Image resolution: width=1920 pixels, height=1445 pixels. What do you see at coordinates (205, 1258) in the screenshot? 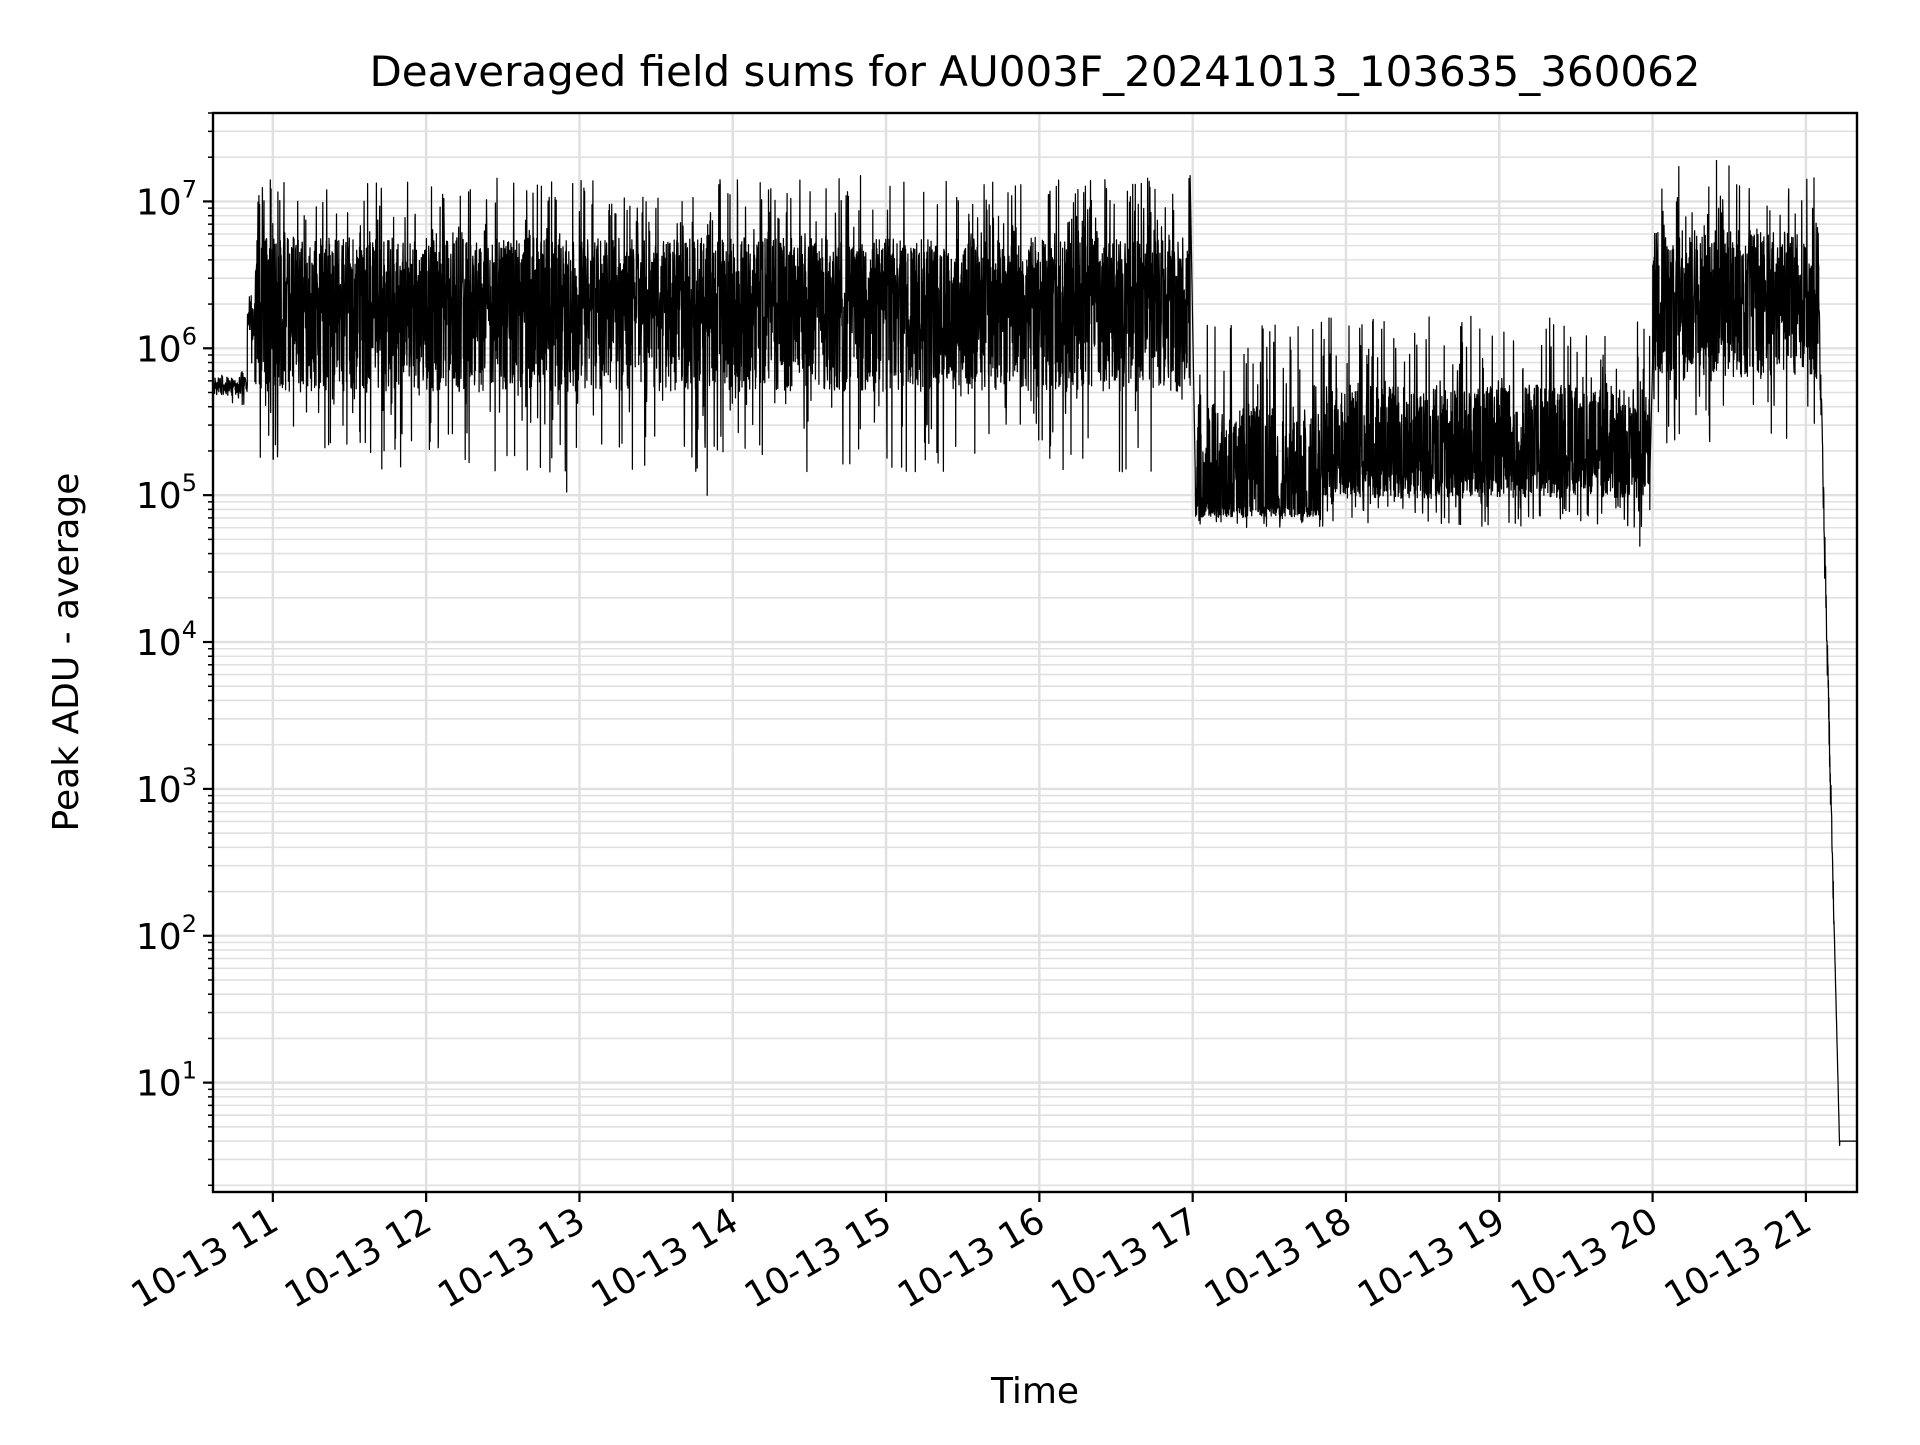
I see `x-tick-label: 10-13 11` at bounding box center [205, 1258].